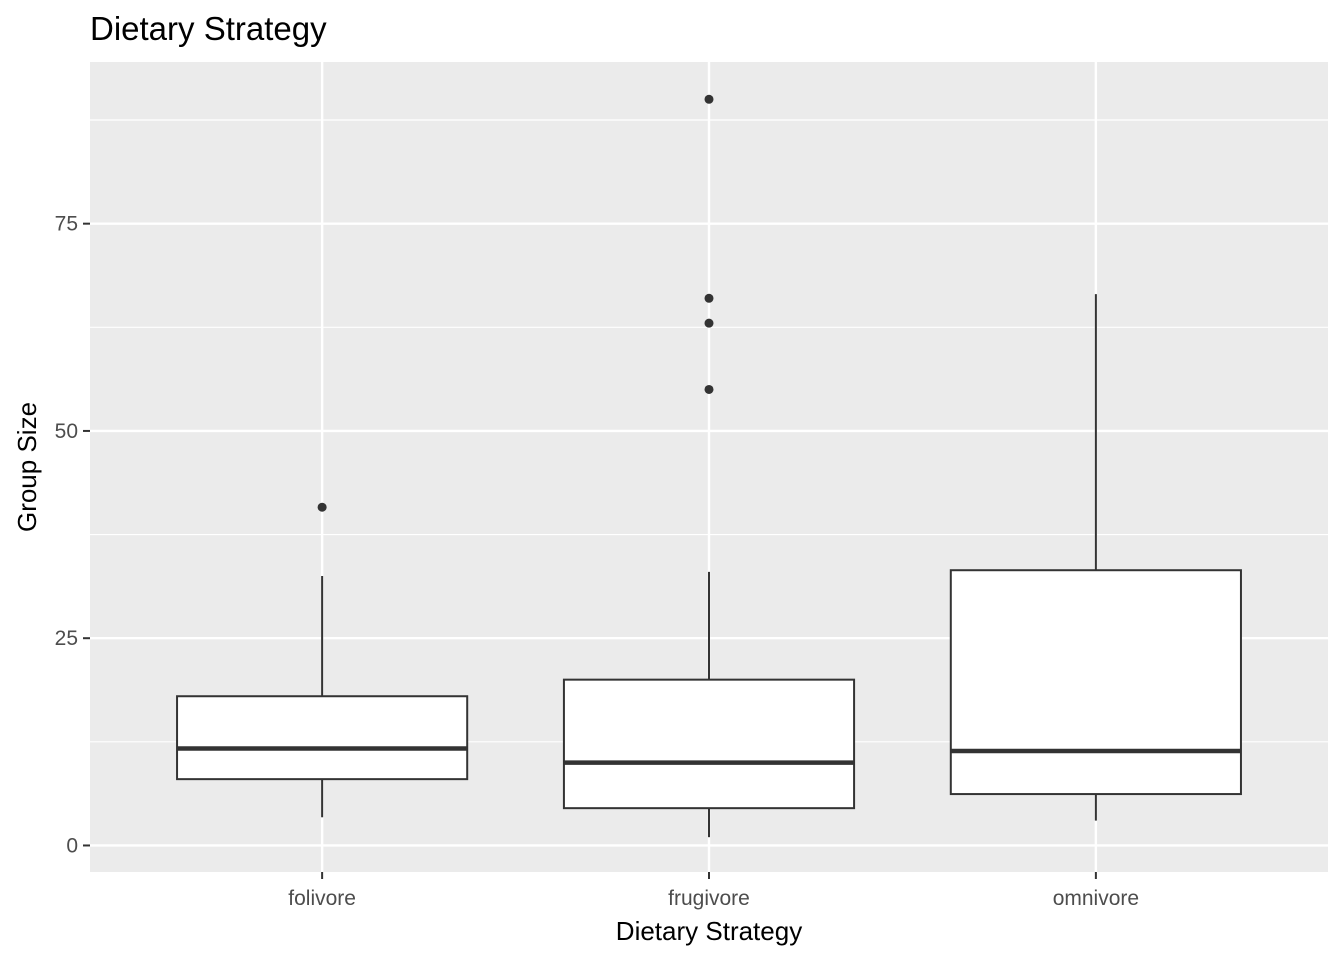  Describe the element at coordinates (1096, 898) in the screenshot. I see `x-tick-label: omnivore` at that location.